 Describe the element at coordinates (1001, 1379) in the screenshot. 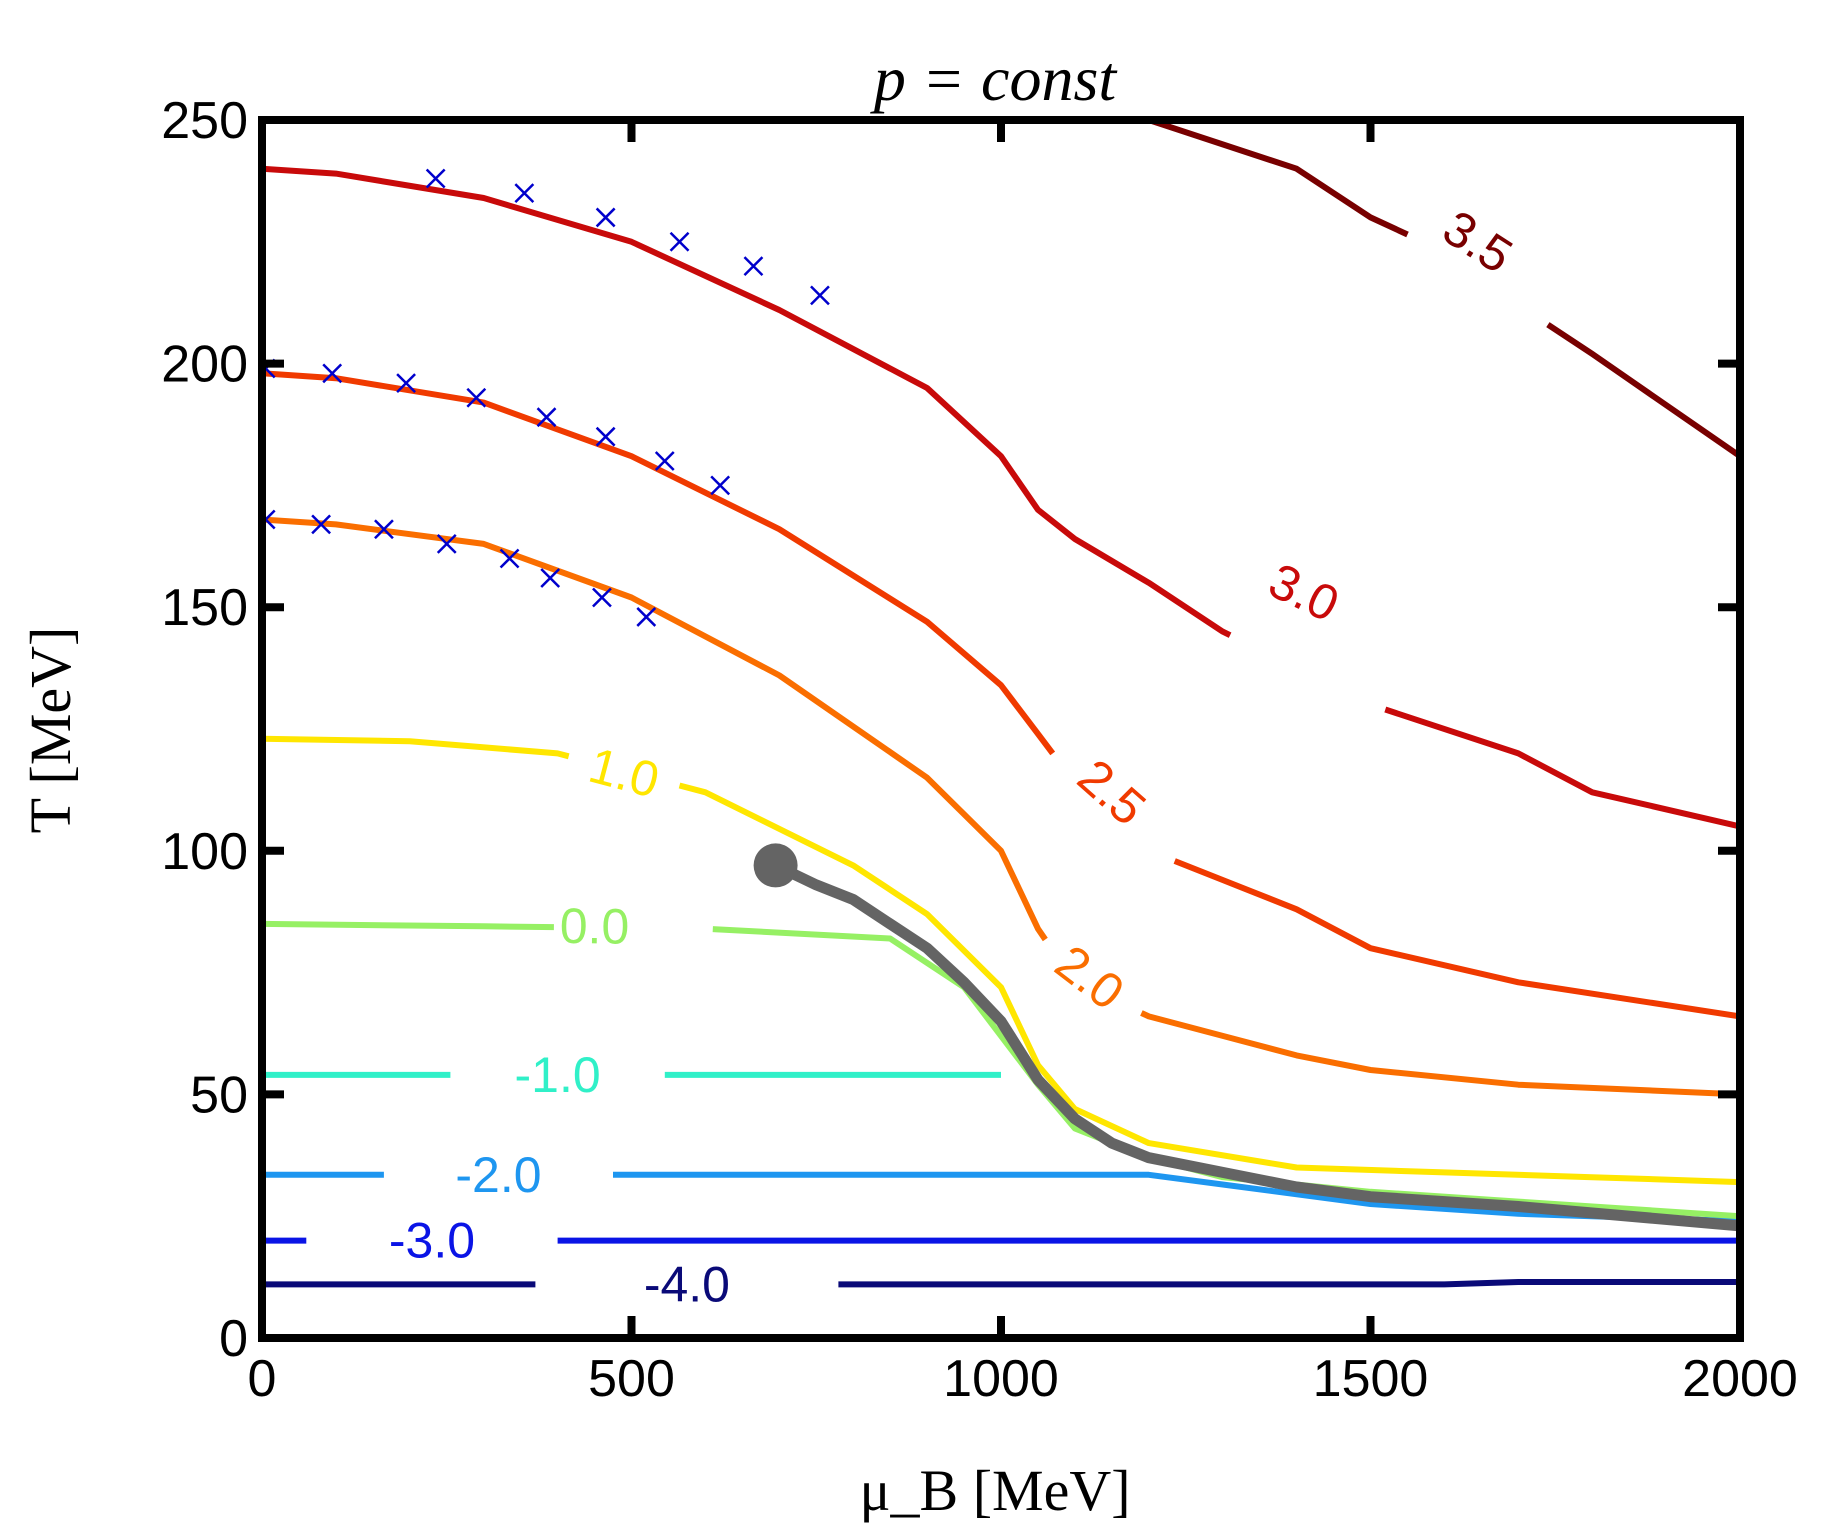

I see `x-tick-label: 1000` at that location.